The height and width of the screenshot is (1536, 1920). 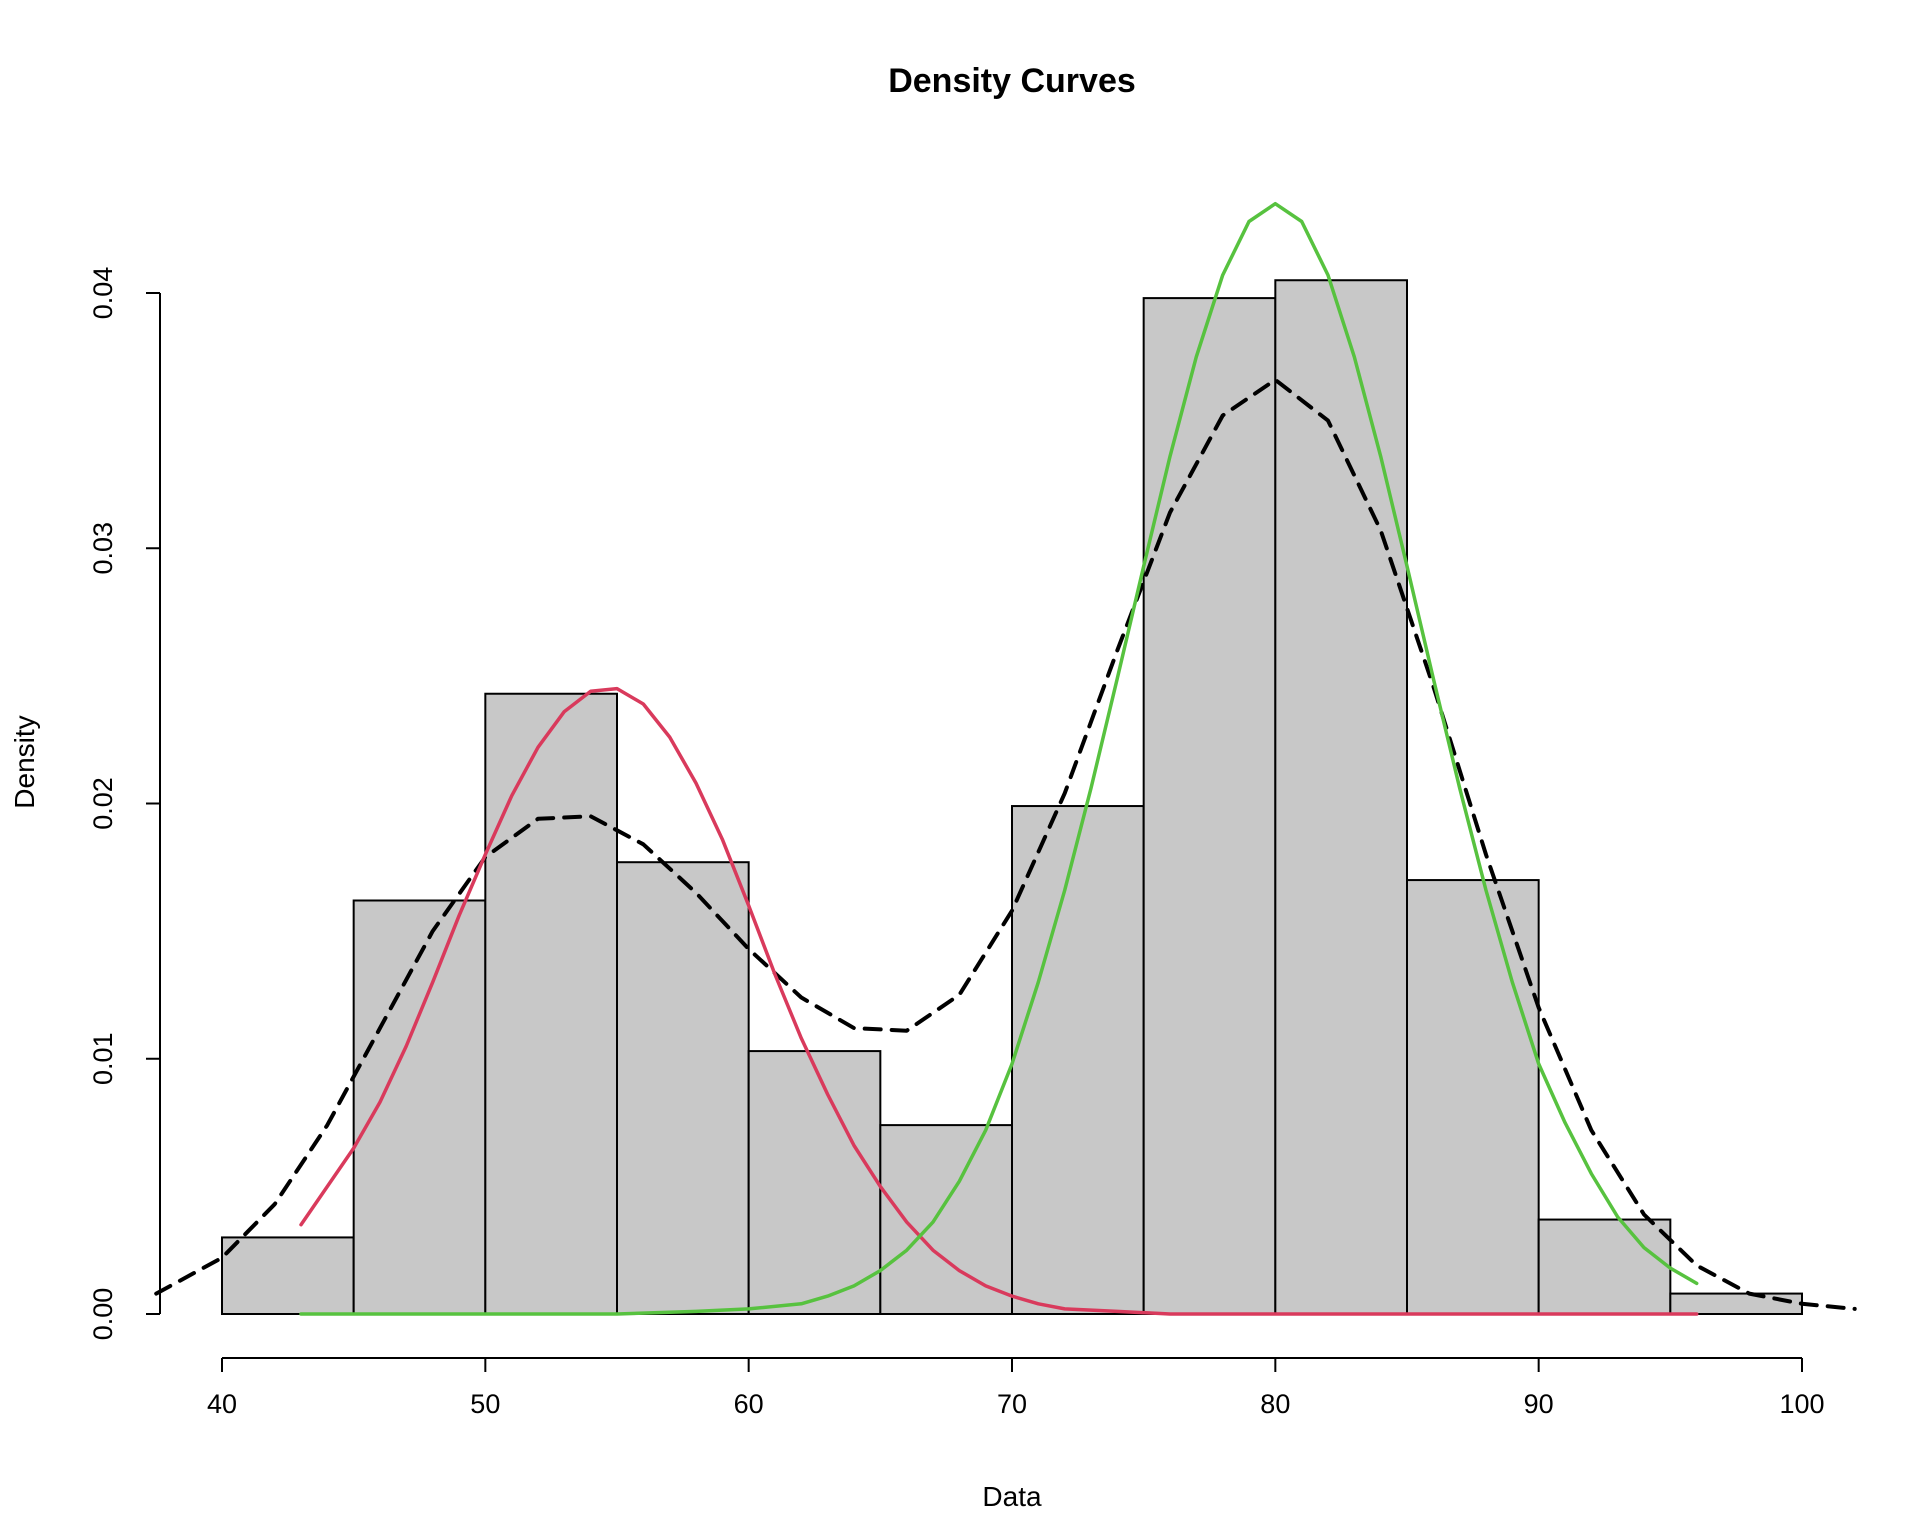 What do you see at coordinates (124, 804) in the screenshot?
I see `y-axis: 0.00 0.01 0.02 0.03 0.04` at bounding box center [124, 804].